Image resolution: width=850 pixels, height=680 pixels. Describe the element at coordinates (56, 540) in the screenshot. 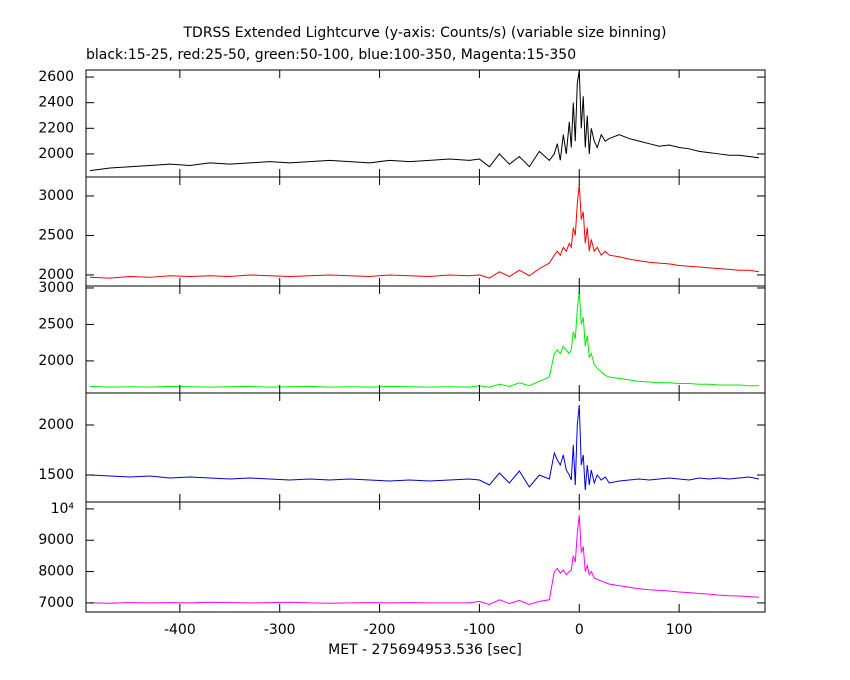

I see `y-tick-label: 9000` at that location.